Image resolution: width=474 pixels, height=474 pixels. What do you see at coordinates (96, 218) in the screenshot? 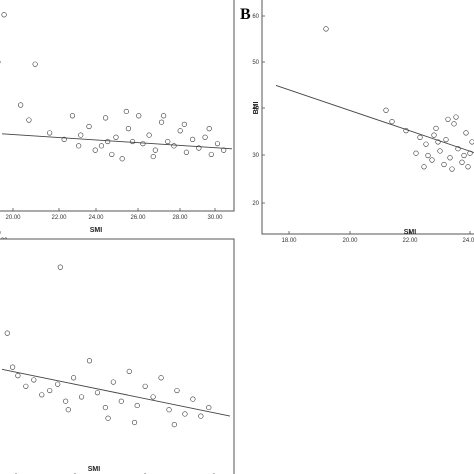
I see `x-tick-label: 24.00` at bounding box center [96, 218].